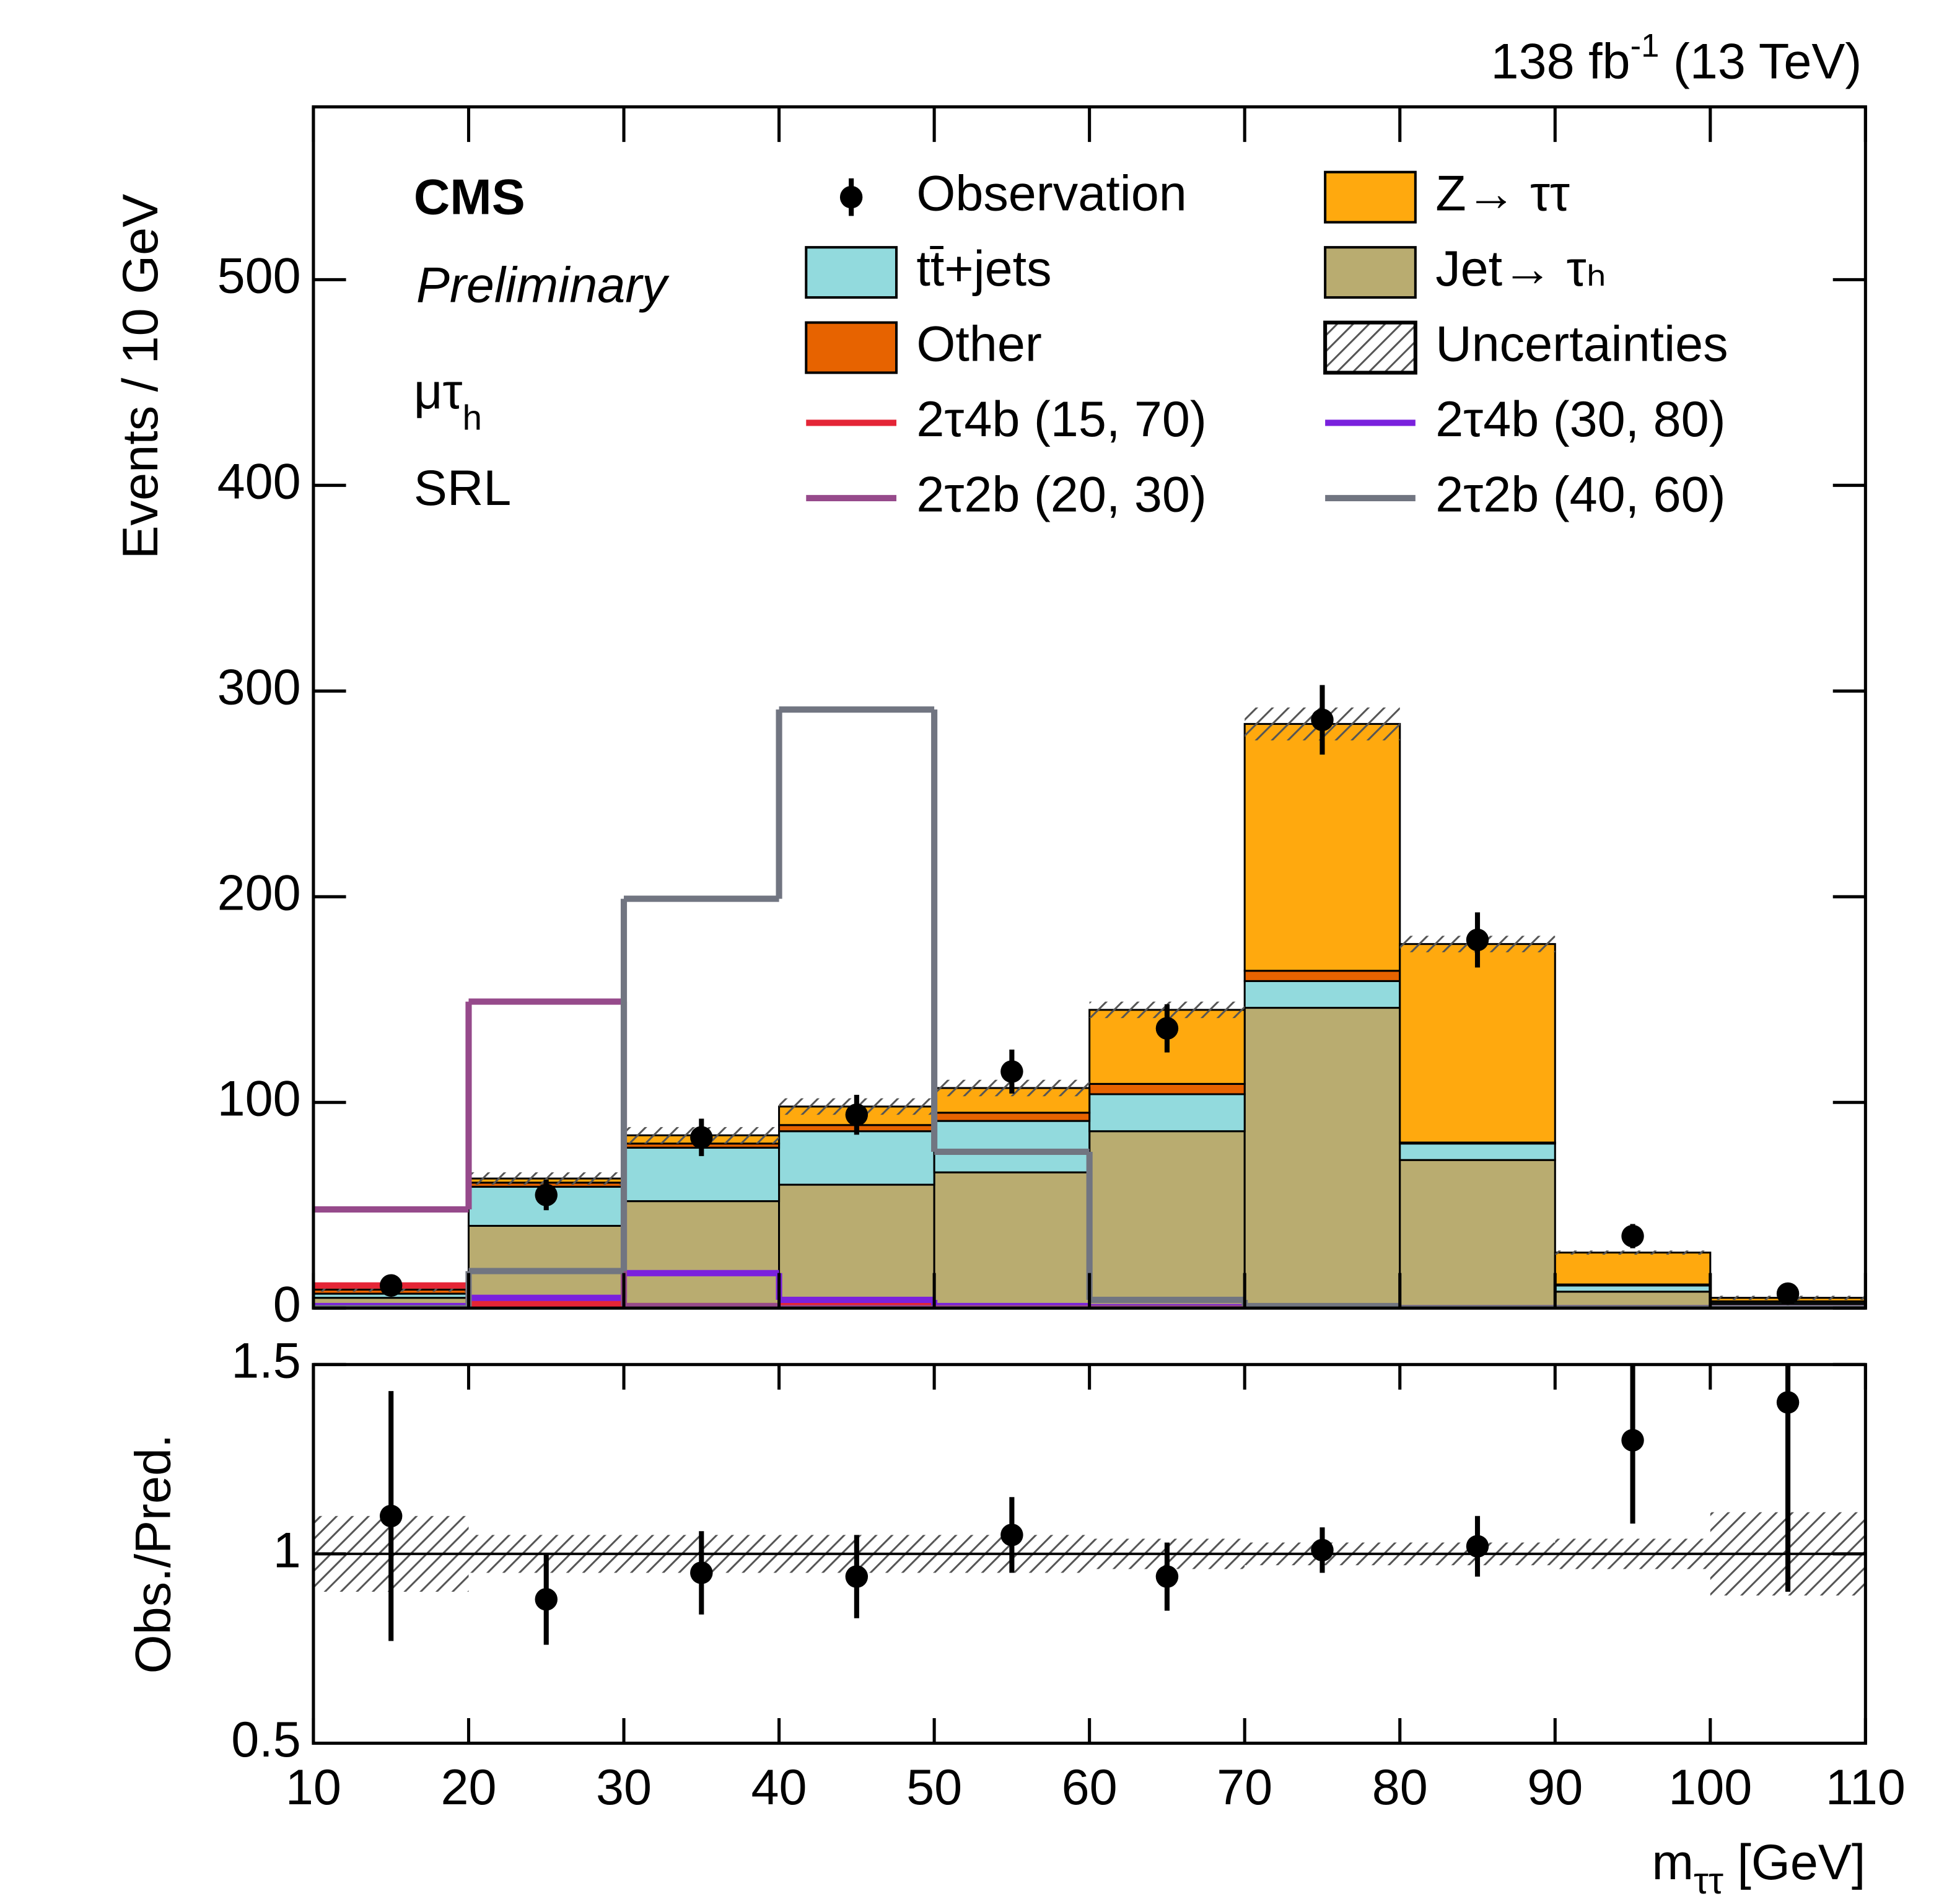 The image size is (1952, 1904). Describe the element at coordinates (851, 197) in the screenshot. I see `legend-marker` at that location.